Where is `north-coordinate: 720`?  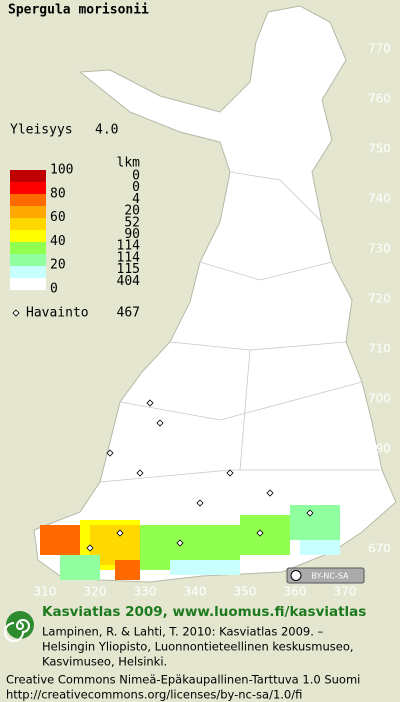 north-coordinate: 720 is located at coordinates (379, 299).